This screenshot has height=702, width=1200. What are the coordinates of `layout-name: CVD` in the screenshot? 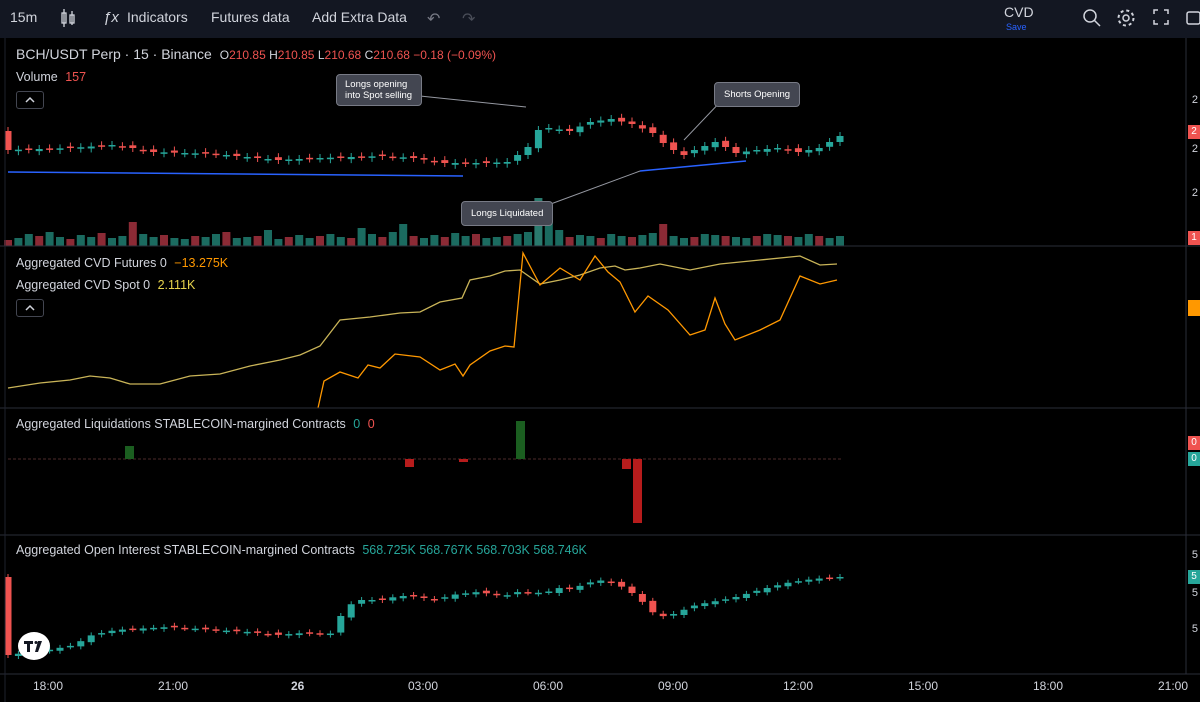 It's located at (1019, 12).